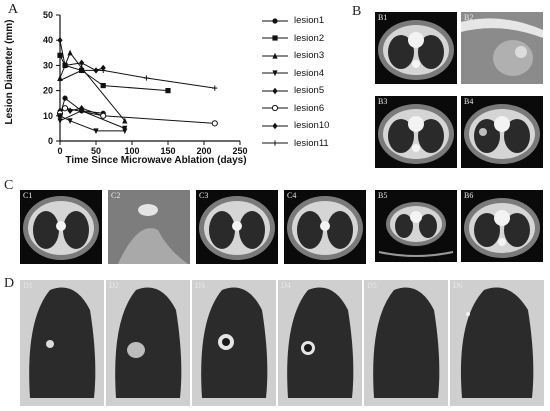 This screenshot has width=550, height=411. What do you see at coordinates (9, 185) in the screenshot?
I see `panel-label-c: C` at bounding box center [9, 185].